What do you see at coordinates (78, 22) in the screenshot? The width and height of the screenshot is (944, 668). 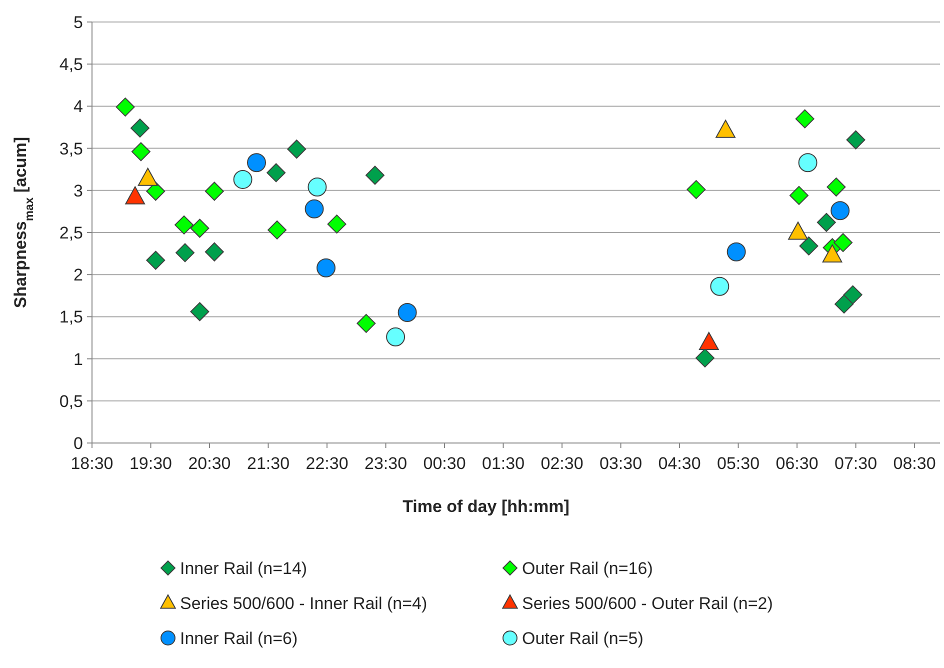 I see `y-tick-label: 5` at bounding box center [78, 22].